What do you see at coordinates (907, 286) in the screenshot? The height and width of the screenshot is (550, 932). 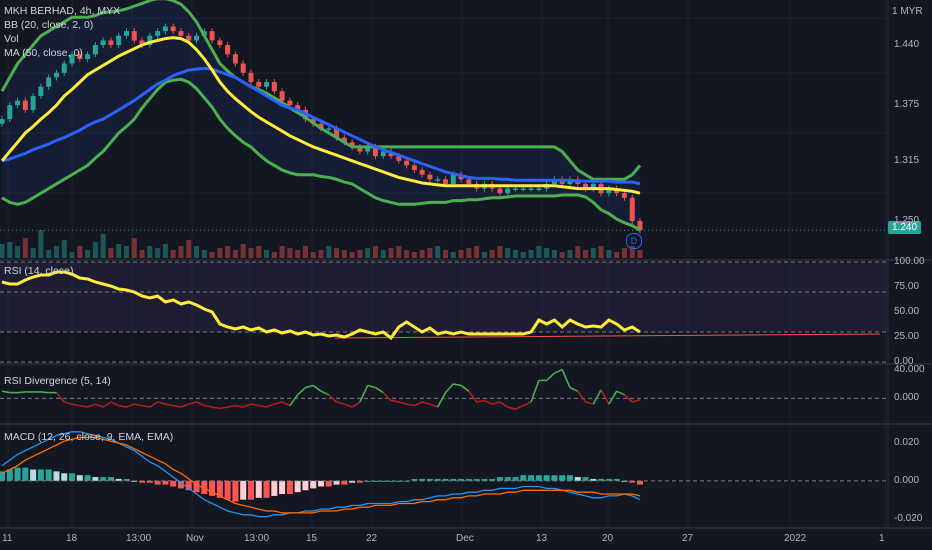 I see `rsi-tick-label: 75.00` at bounding box center [907, 286].